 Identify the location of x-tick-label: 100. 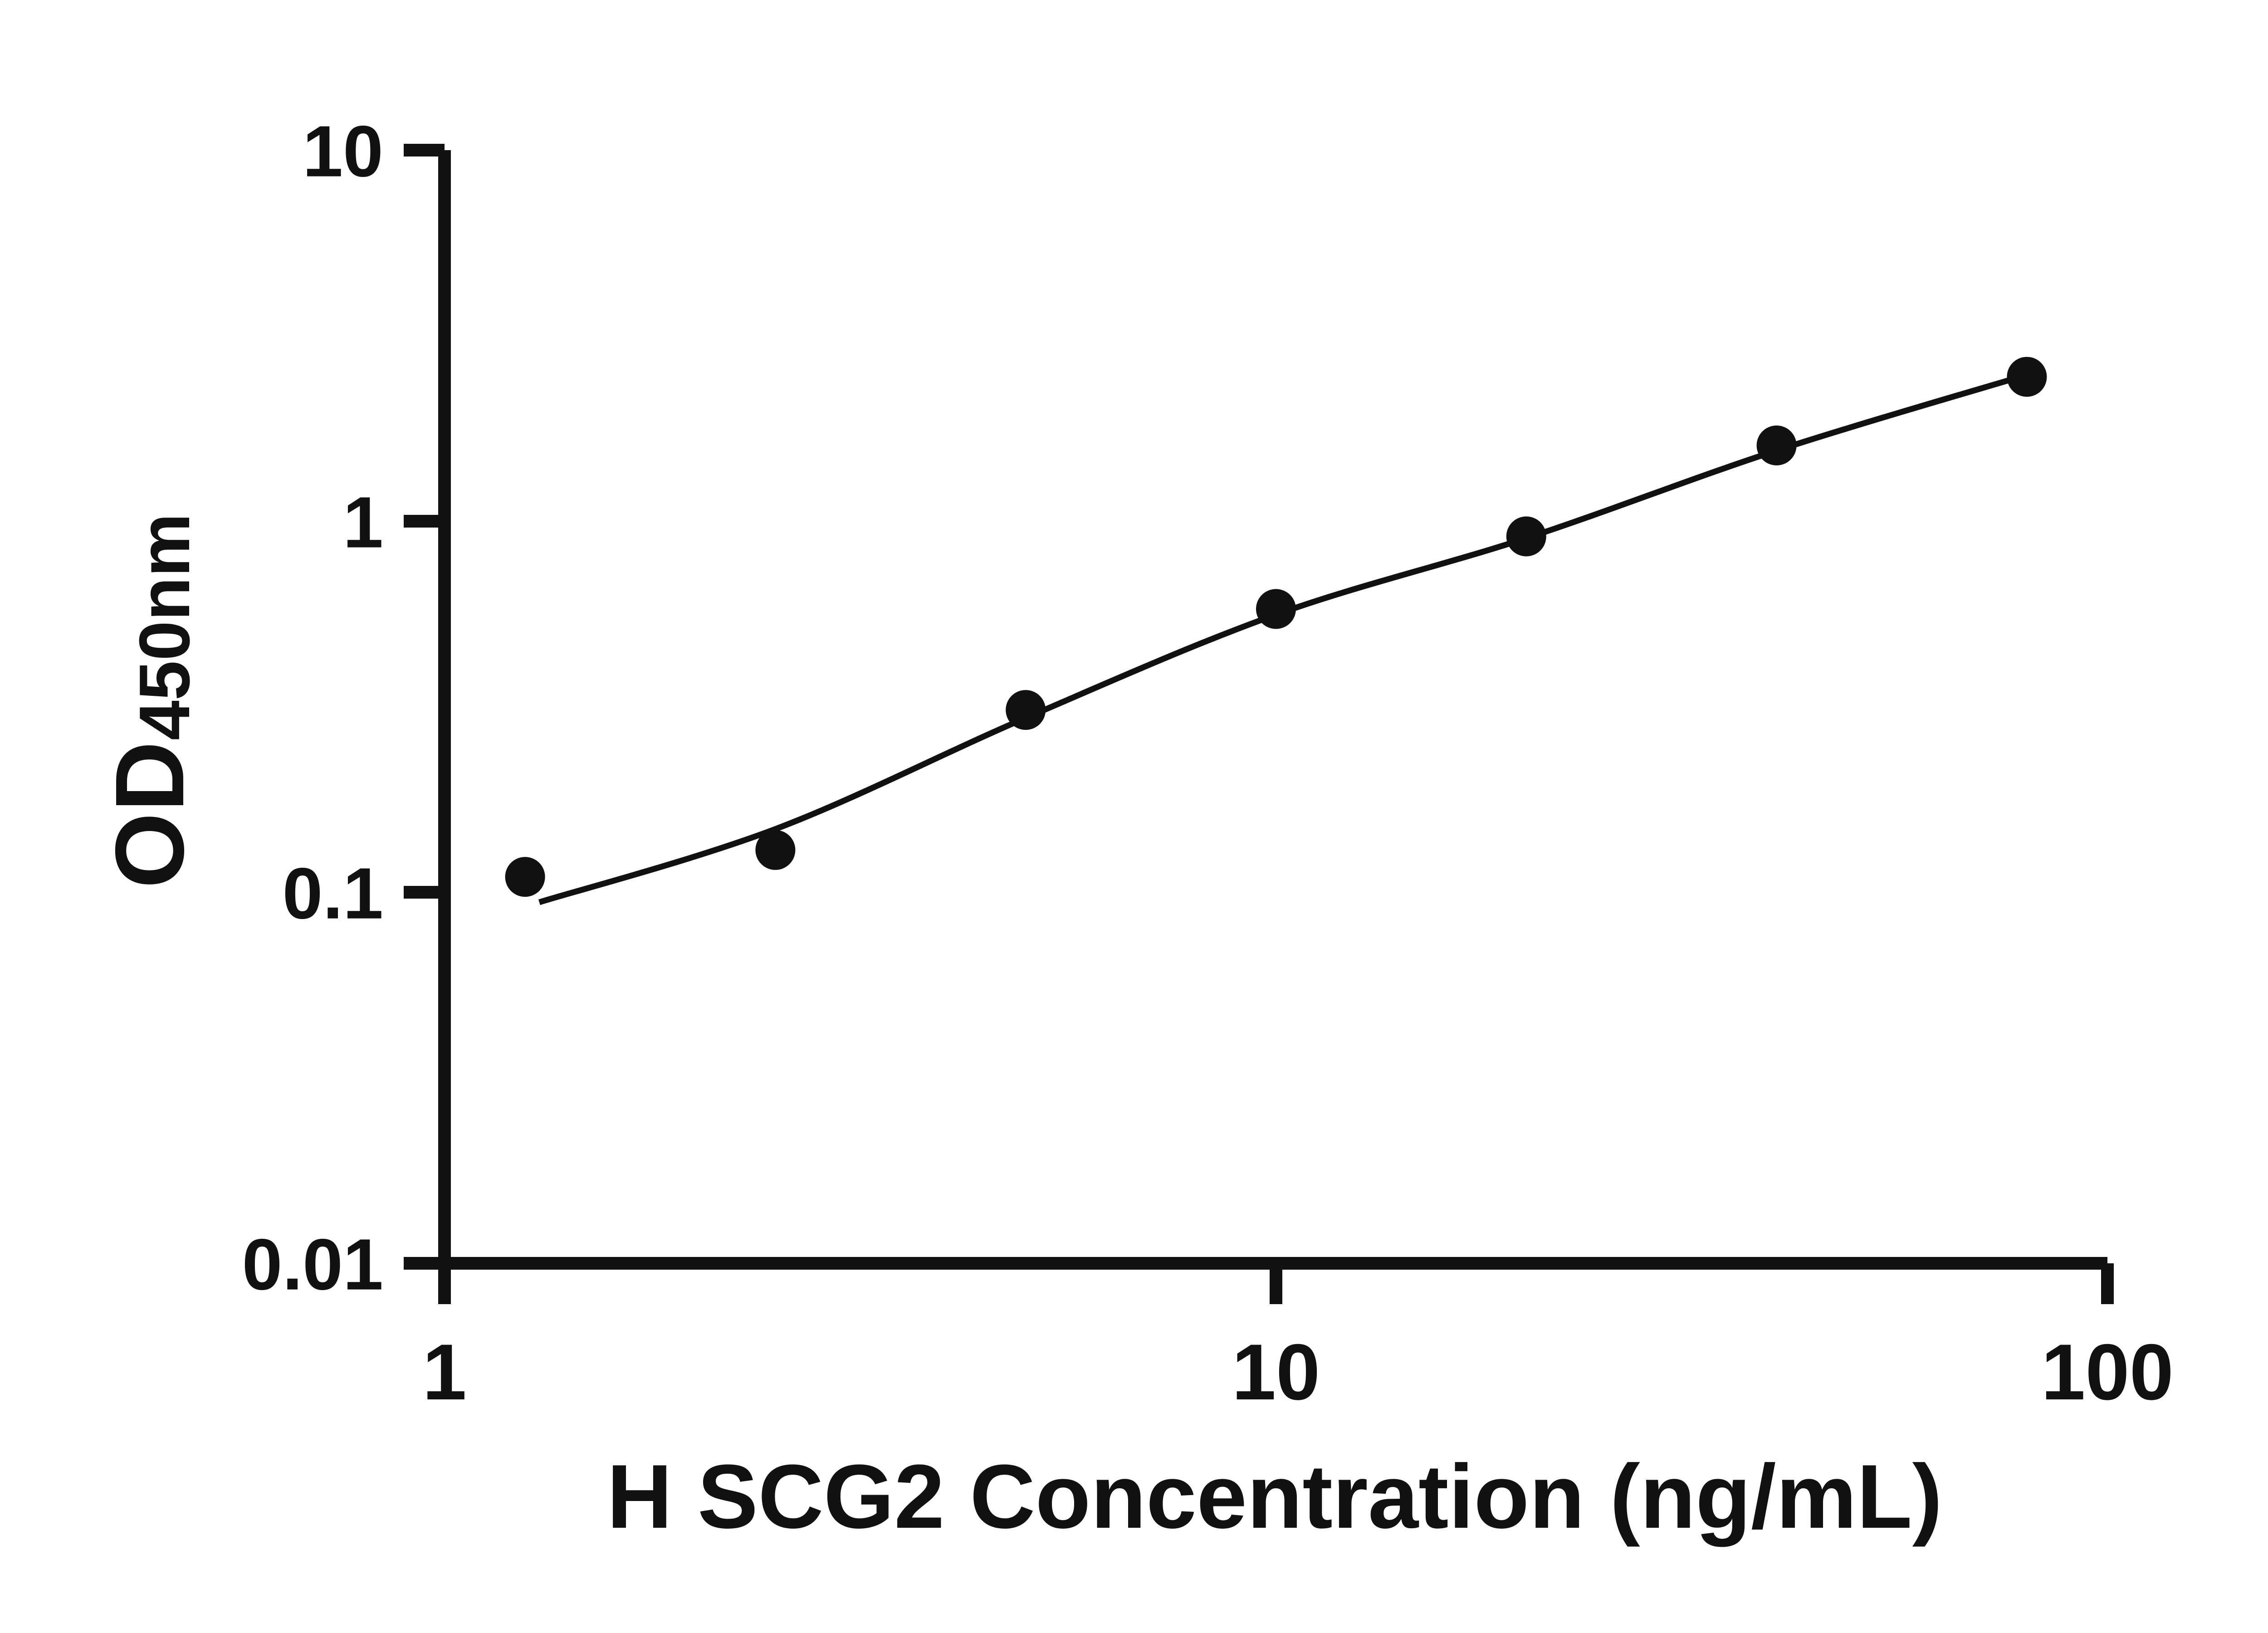
(2107, 1372).